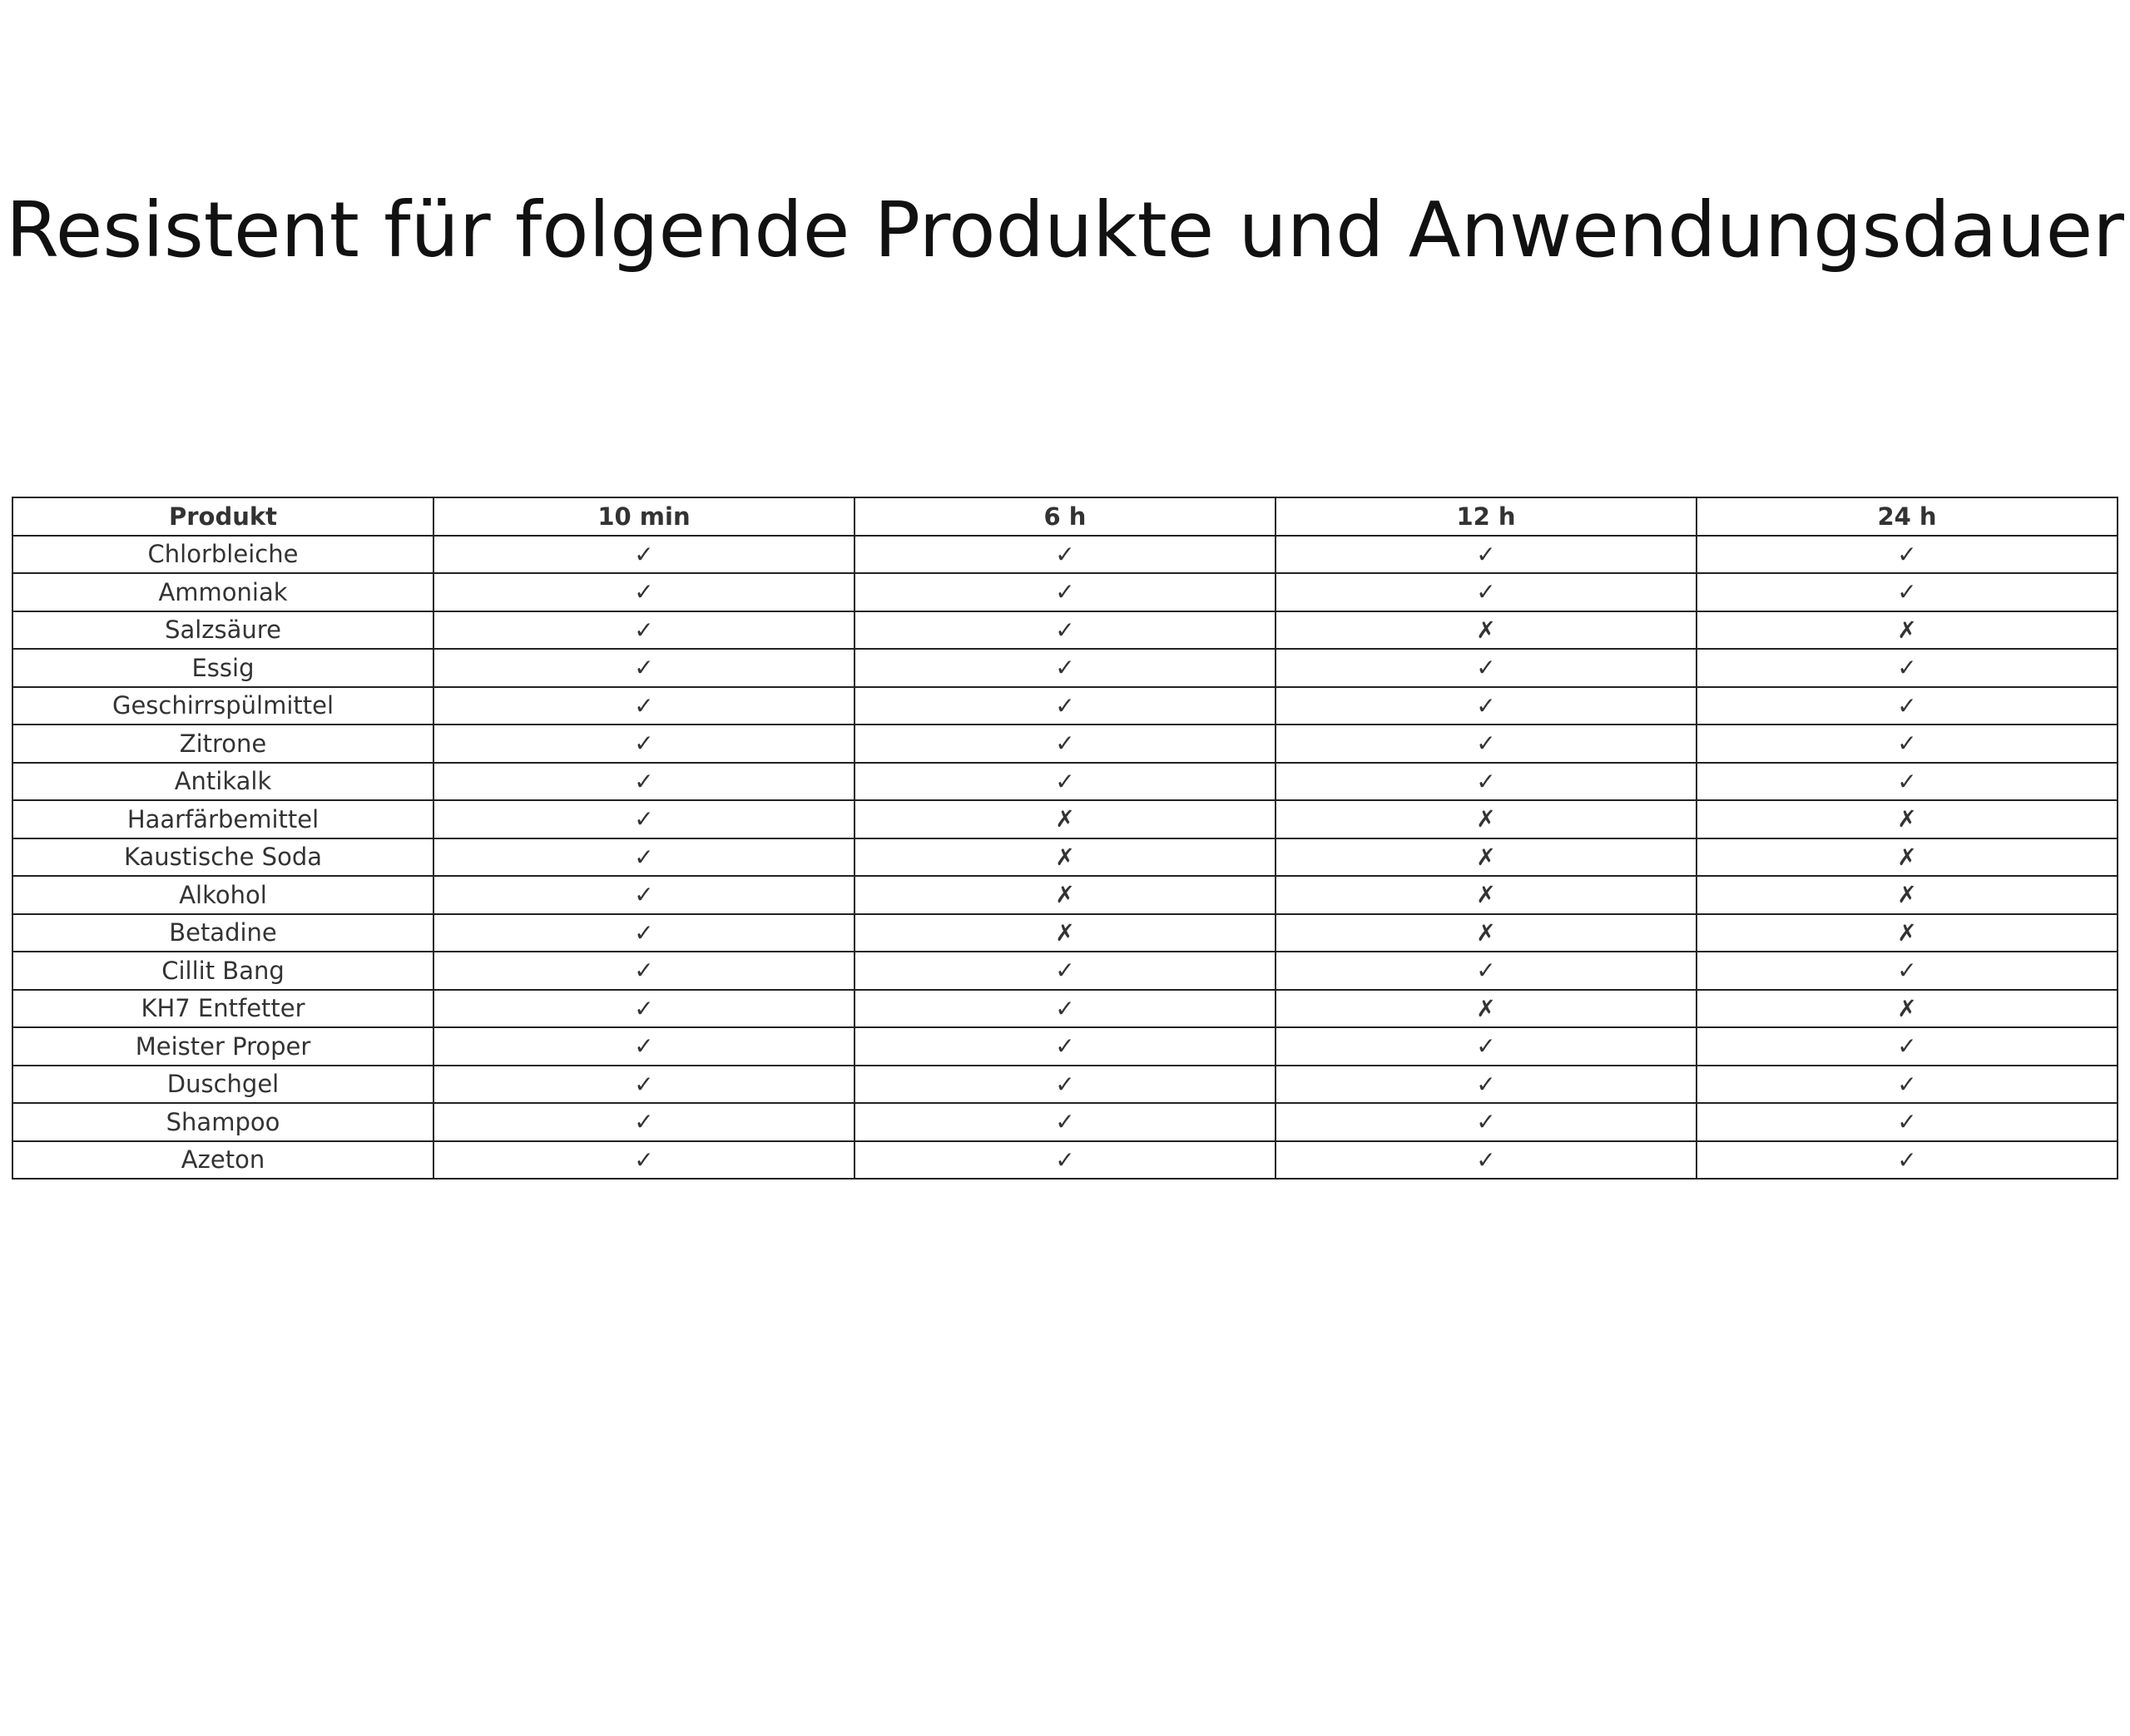  I want to click on product-name-cell: Zitrone, so click(223, 744).